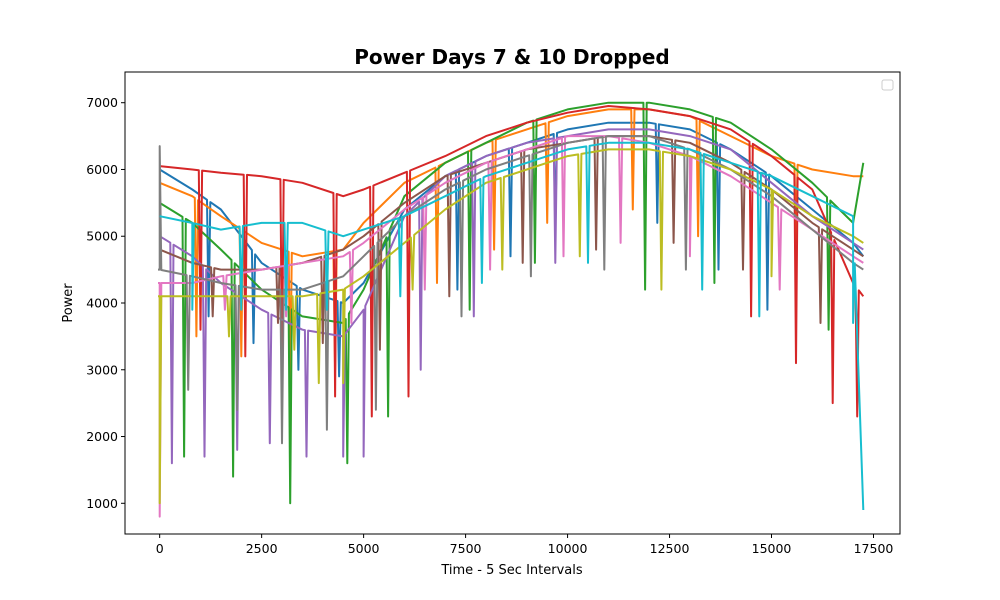  What do you see at coordinates (102, 169) in the screenshot?
I see `y-tick-label: 6000` at bounding box center [102, 169].